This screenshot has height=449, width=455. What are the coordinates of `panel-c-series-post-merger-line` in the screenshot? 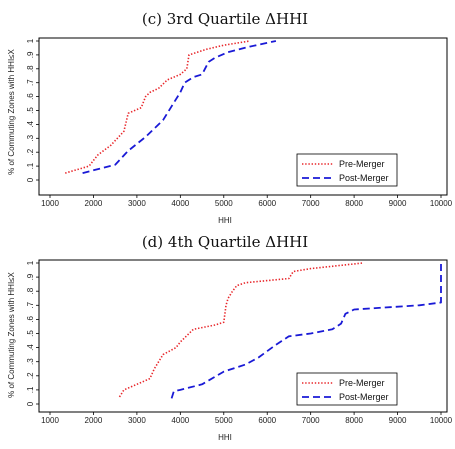 It's located at (179, 107).